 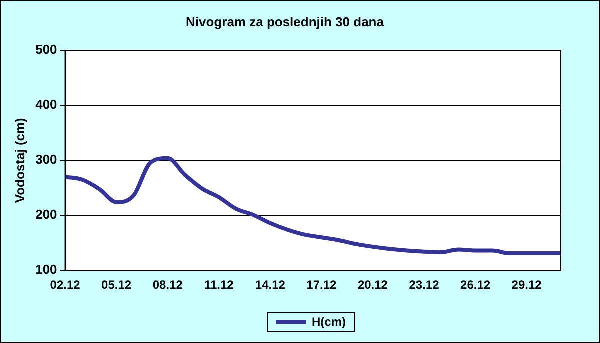 What do you see at coordinates (47, 50) in the screenshot?
I see `y-tick-label: 500` at bounding box center [47, 50].